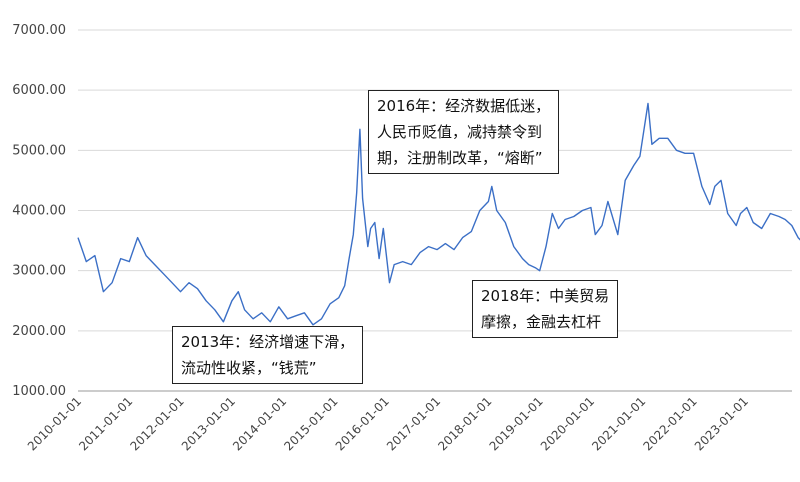 This screenshot has width=800, height=482. I want to click on annotation-2016-line-1: 2016年：经济数据低迷，, so click(464, 106).